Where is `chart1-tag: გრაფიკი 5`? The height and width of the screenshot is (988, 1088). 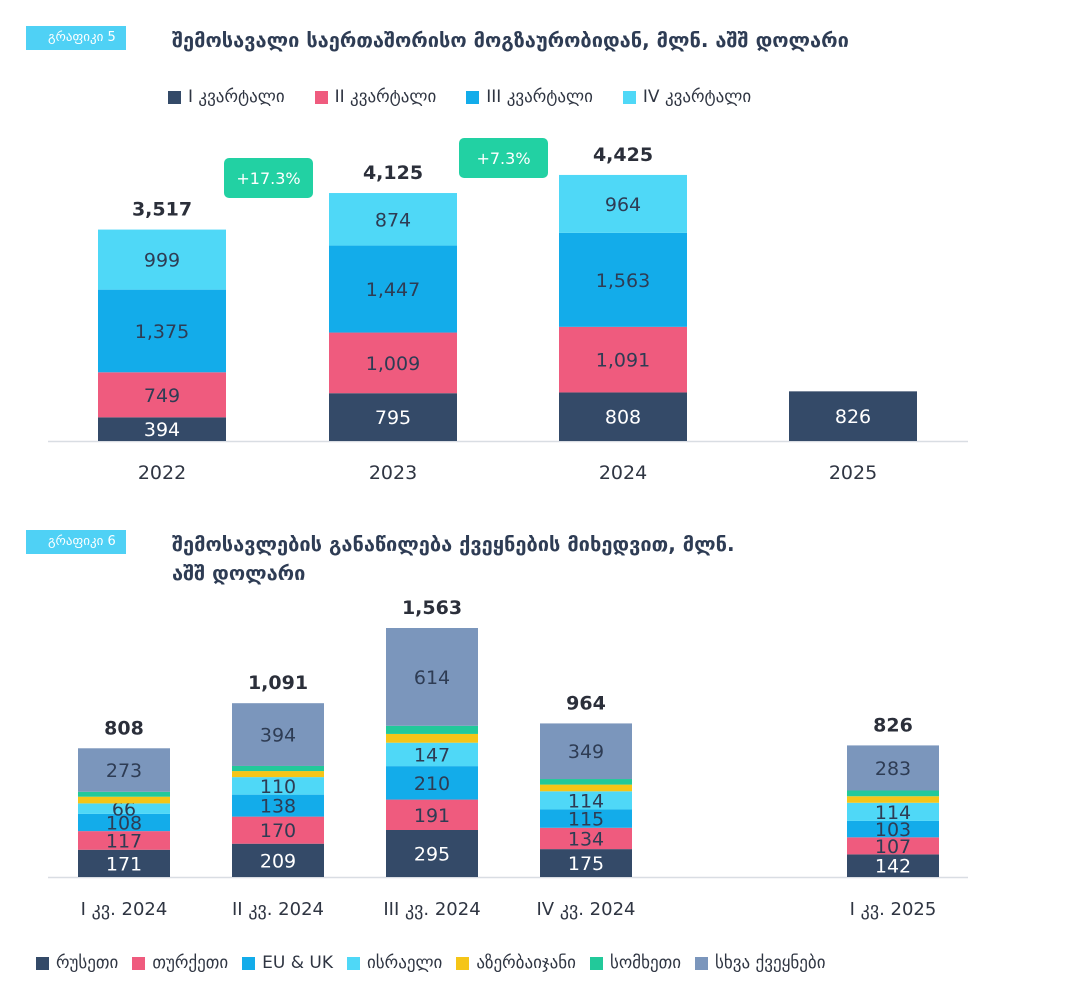
chart1-tag: გრაფიკი 5 is located at coordinates (76, 38).